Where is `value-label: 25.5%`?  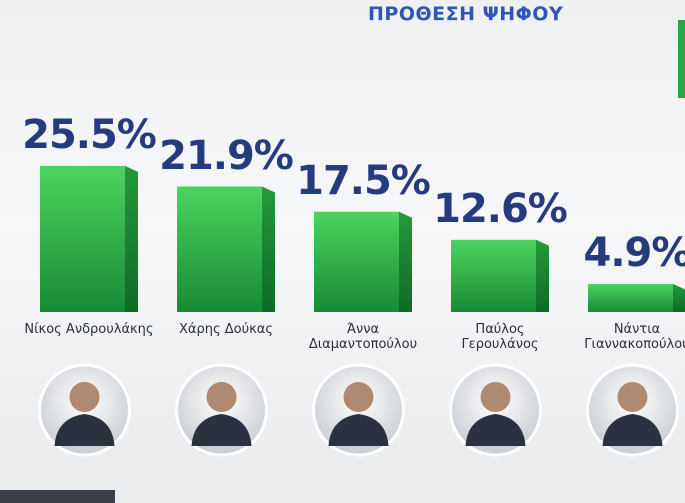 value-label: 25.5% is located at coordinates (89, 134).